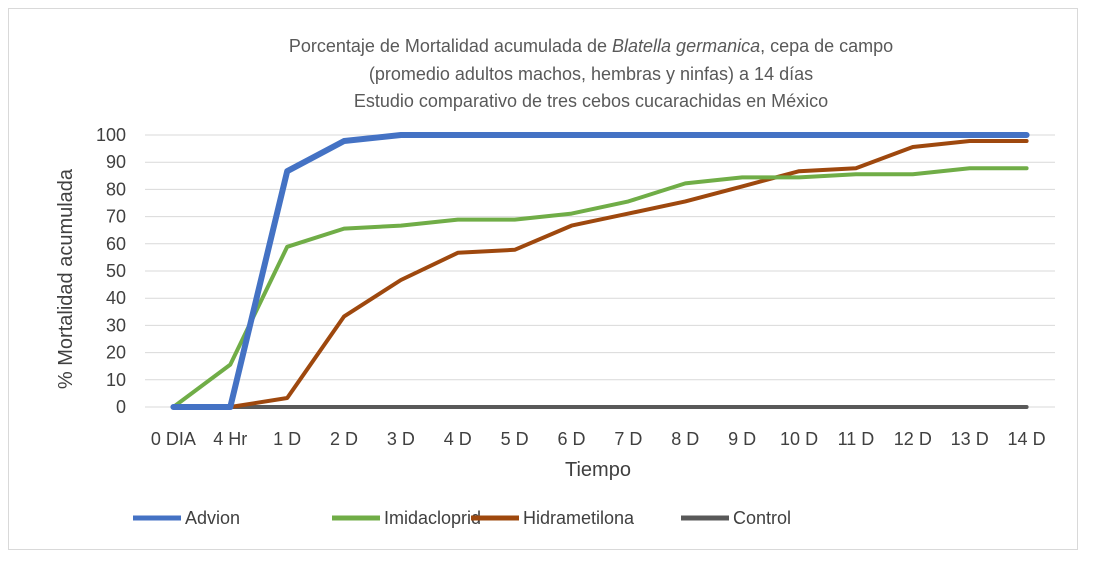  I want to click on x-axis-title: Tiempo, so click(598, 470).